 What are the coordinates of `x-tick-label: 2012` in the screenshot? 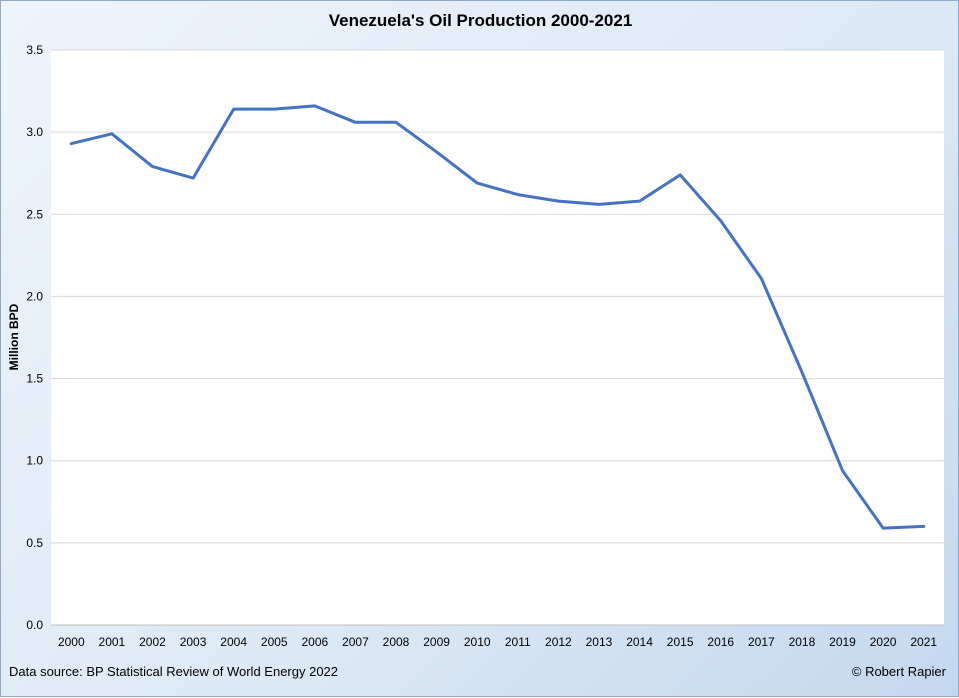 It's located at (558, 642).